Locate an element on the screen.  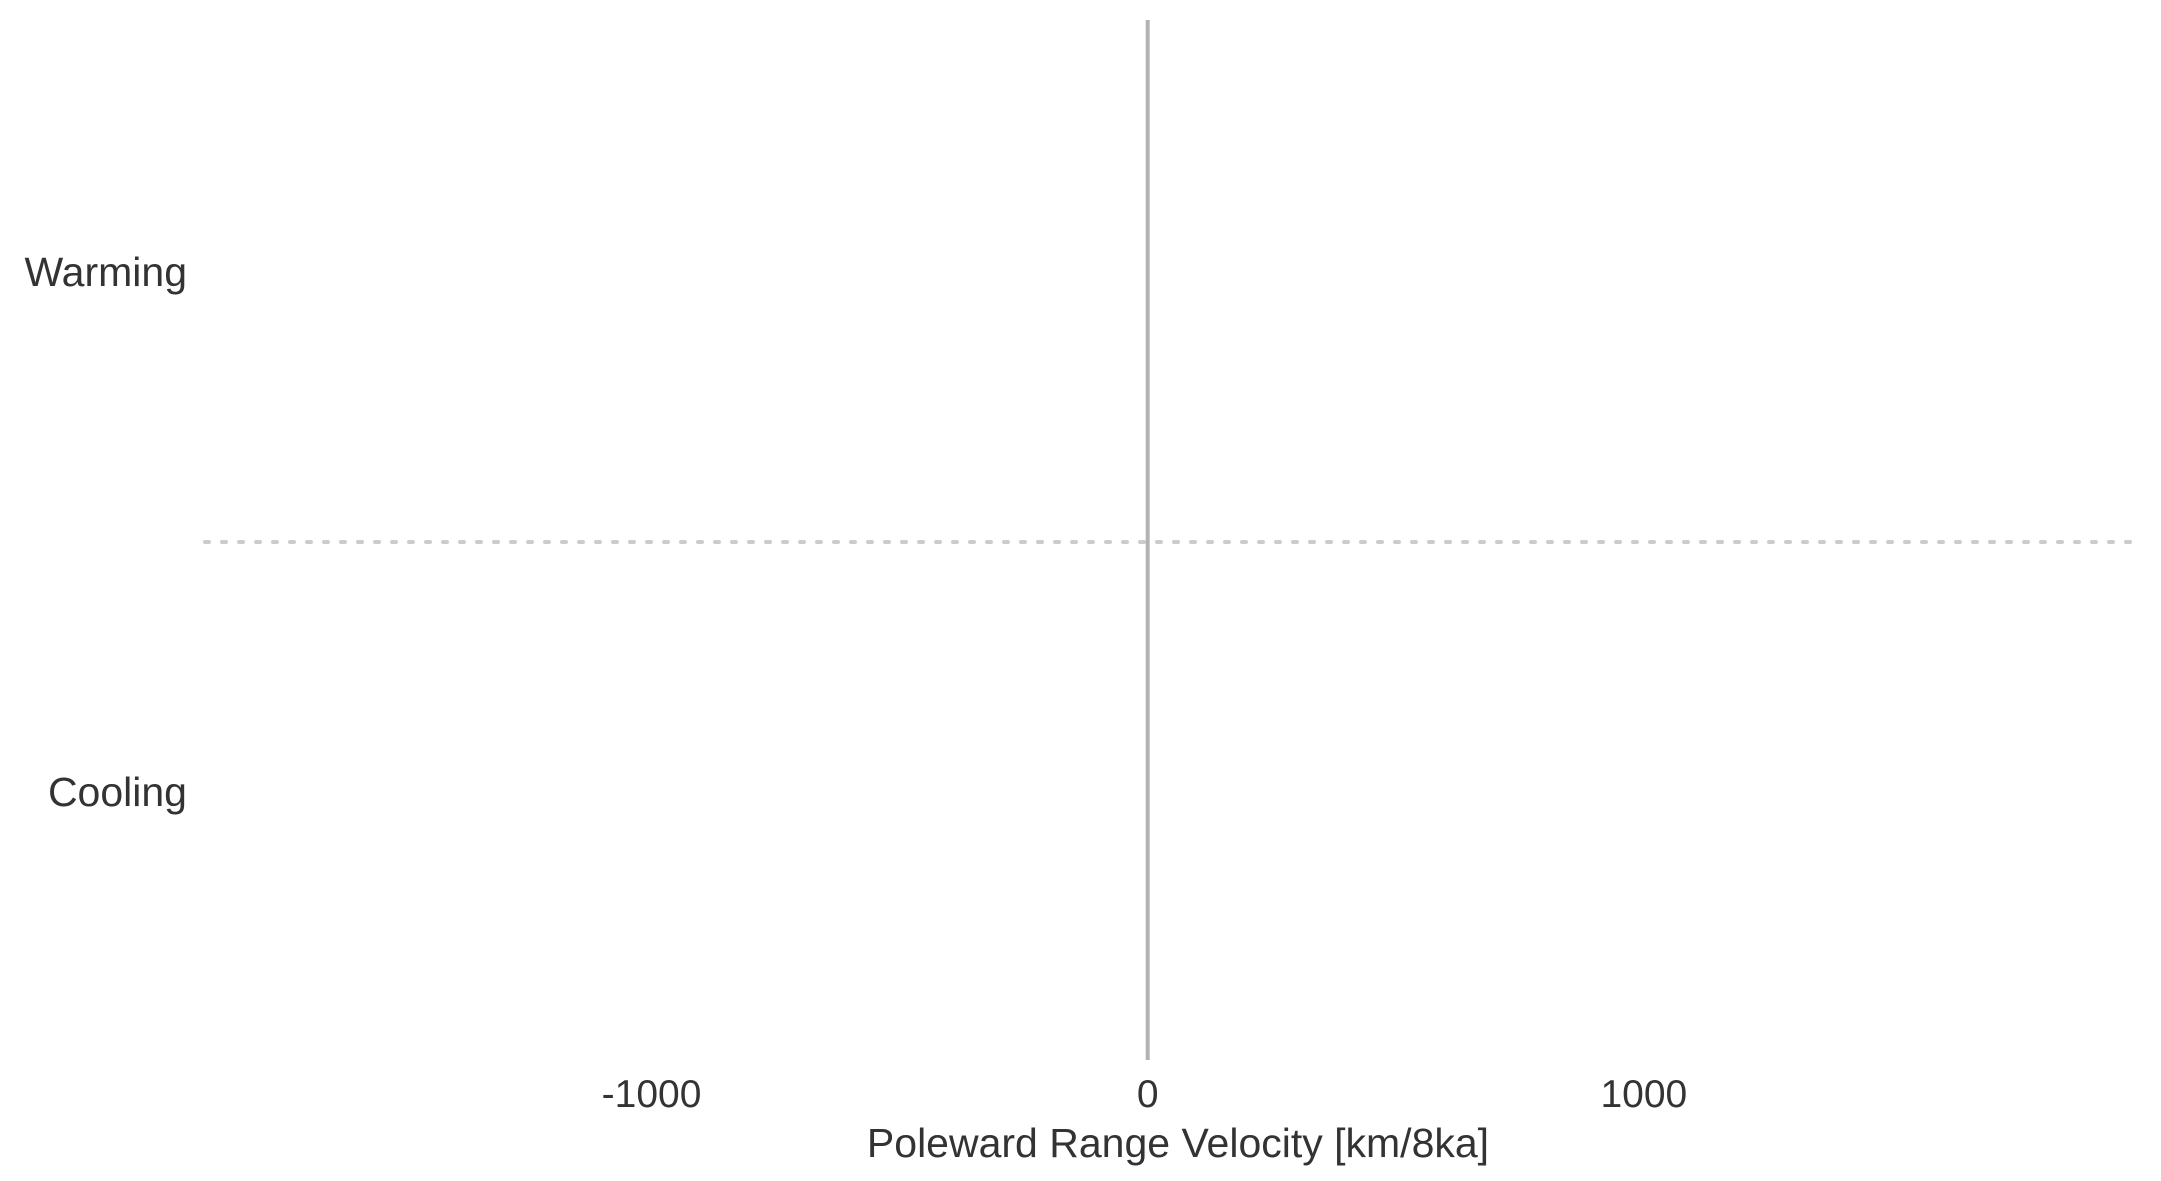
x-tick-label: -1000 is located at coordinates (652, 1094).